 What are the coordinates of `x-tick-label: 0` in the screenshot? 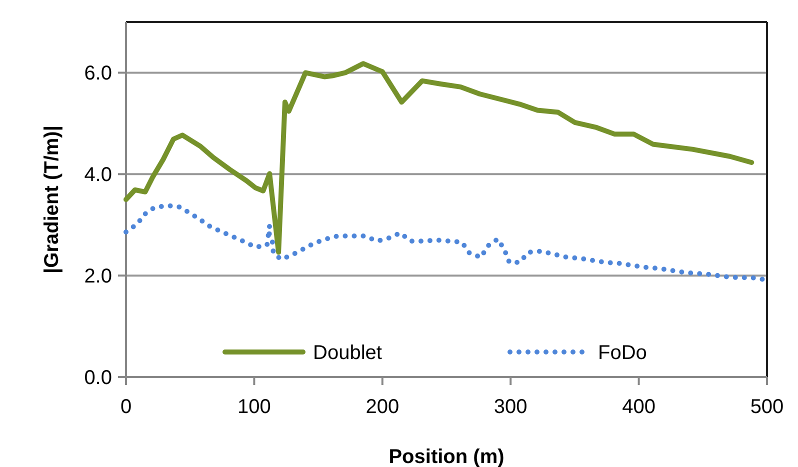 It's located at (126, 407).